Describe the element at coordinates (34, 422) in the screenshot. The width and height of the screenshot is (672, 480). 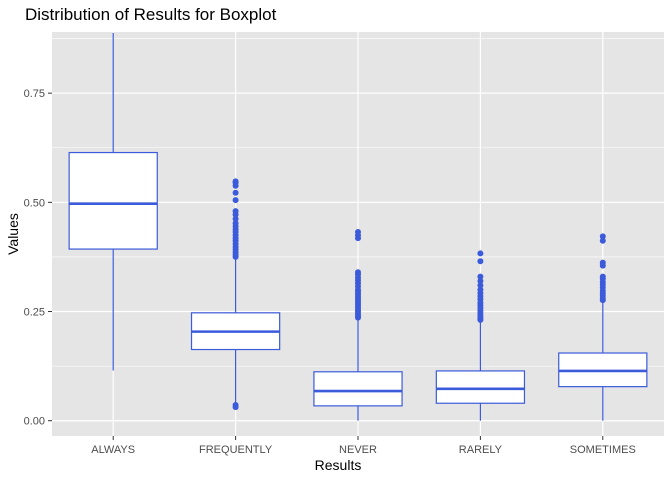
I see `y-tick-label: 0.00` at that location.